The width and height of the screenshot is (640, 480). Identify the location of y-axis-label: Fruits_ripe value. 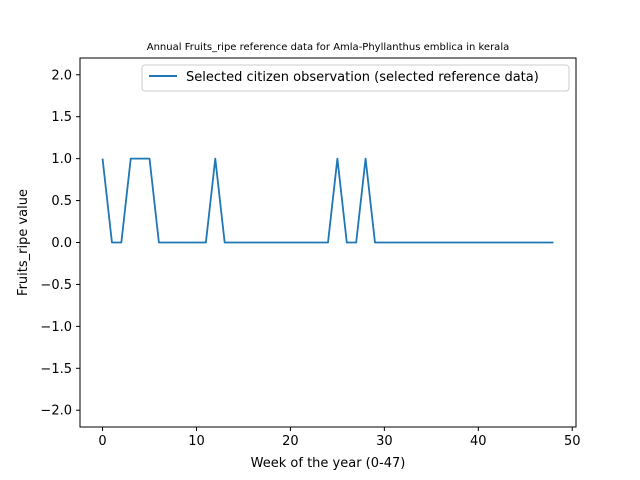
(23, 242).